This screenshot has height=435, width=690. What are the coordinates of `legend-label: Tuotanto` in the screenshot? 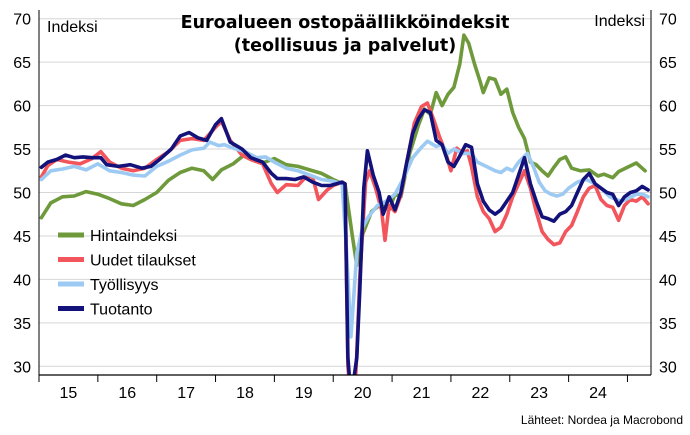 It's located at (121, 310).